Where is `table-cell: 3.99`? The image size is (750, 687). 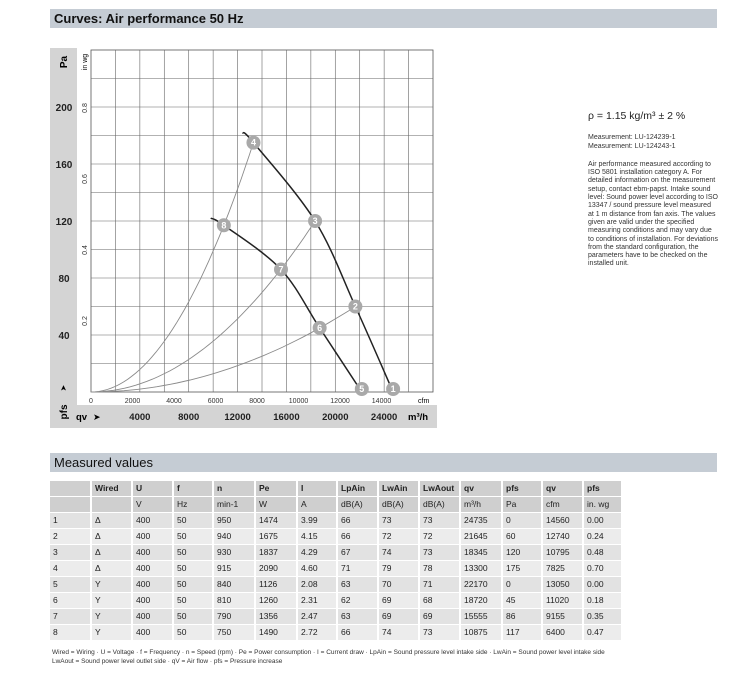 table-cell: 3.99 is located at coordinates (317, 520).